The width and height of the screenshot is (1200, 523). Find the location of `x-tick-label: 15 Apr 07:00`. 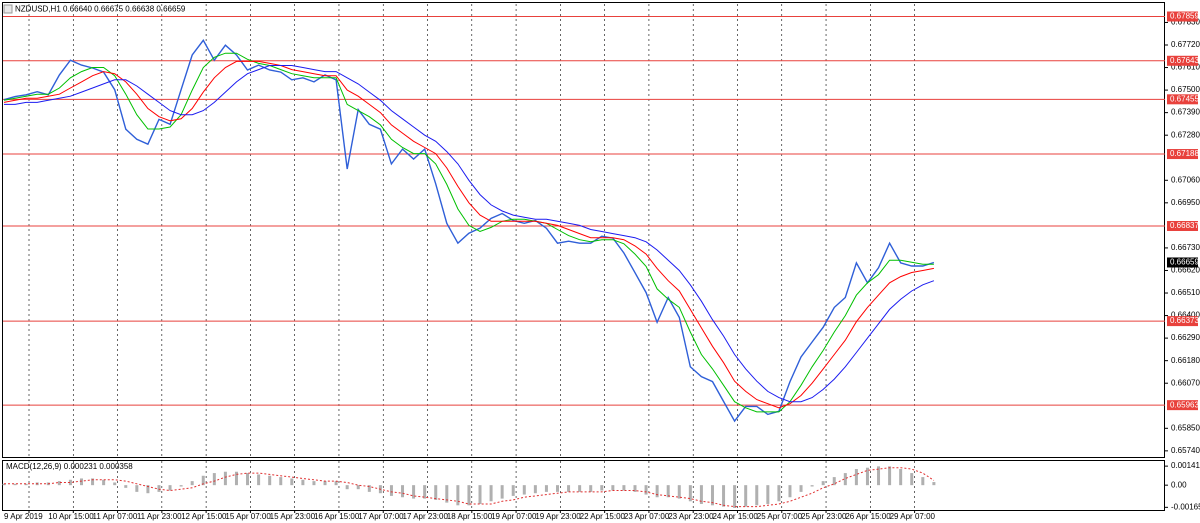

x-tick-label: 15 Apr 07:00 is located at coordinates (248, 516).